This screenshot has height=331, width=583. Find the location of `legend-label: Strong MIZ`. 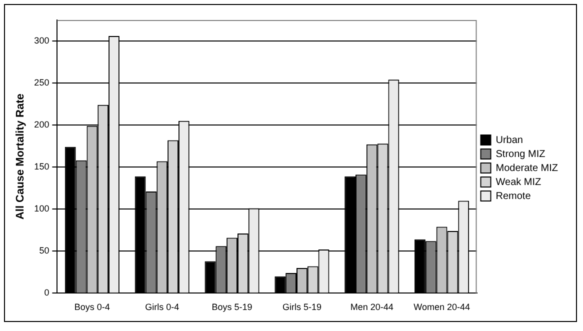

legend-label: Strong MIZ is located at coordinates (521, 154).